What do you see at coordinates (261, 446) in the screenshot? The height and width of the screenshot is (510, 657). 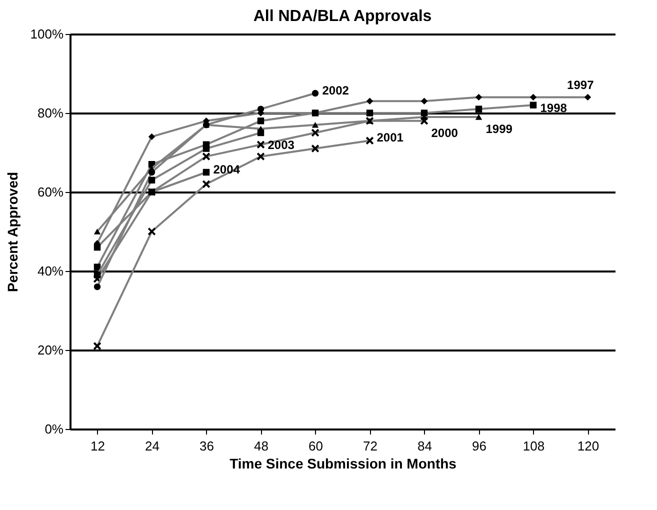 I see `x-tick-label: 48` at bounding box center [261, 446].